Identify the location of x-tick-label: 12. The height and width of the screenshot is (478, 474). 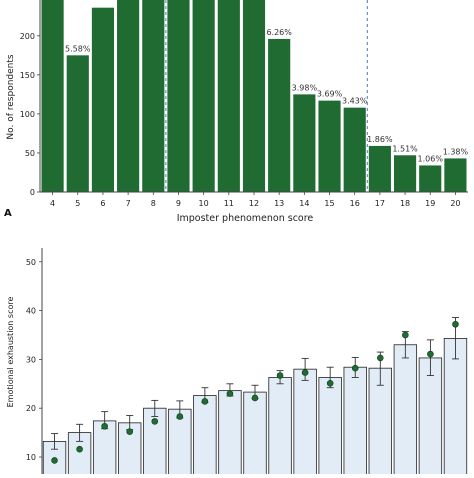
(254, 203).